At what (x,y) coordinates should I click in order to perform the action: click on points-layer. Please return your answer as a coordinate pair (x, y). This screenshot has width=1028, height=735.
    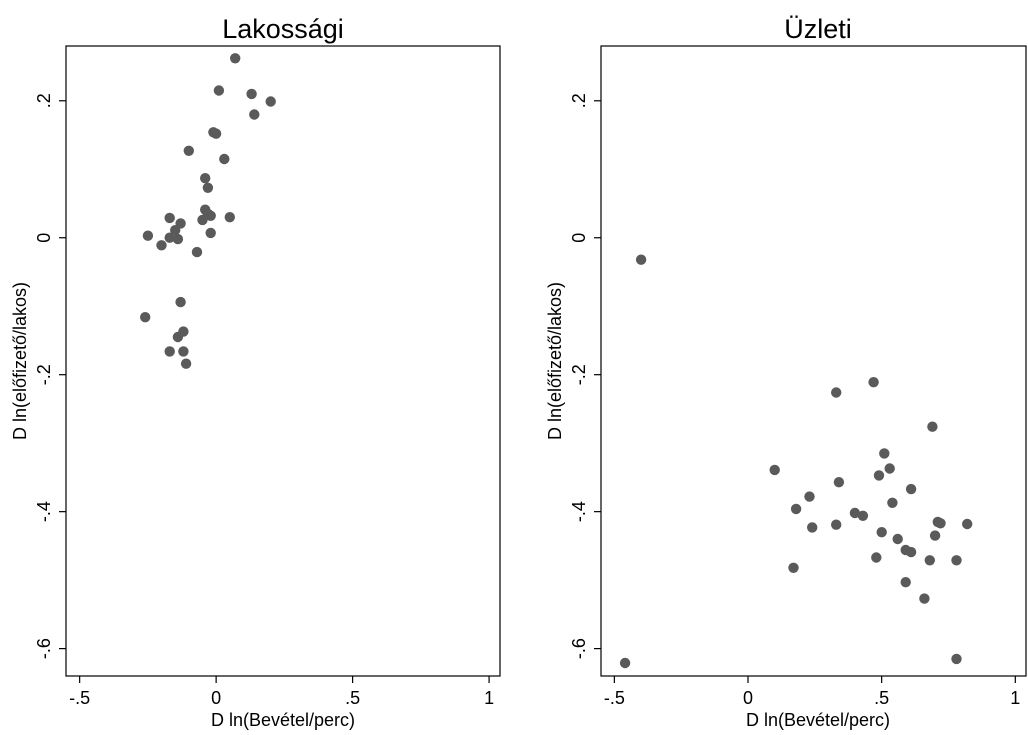
    Looking at the image, I should click on (208, 211).